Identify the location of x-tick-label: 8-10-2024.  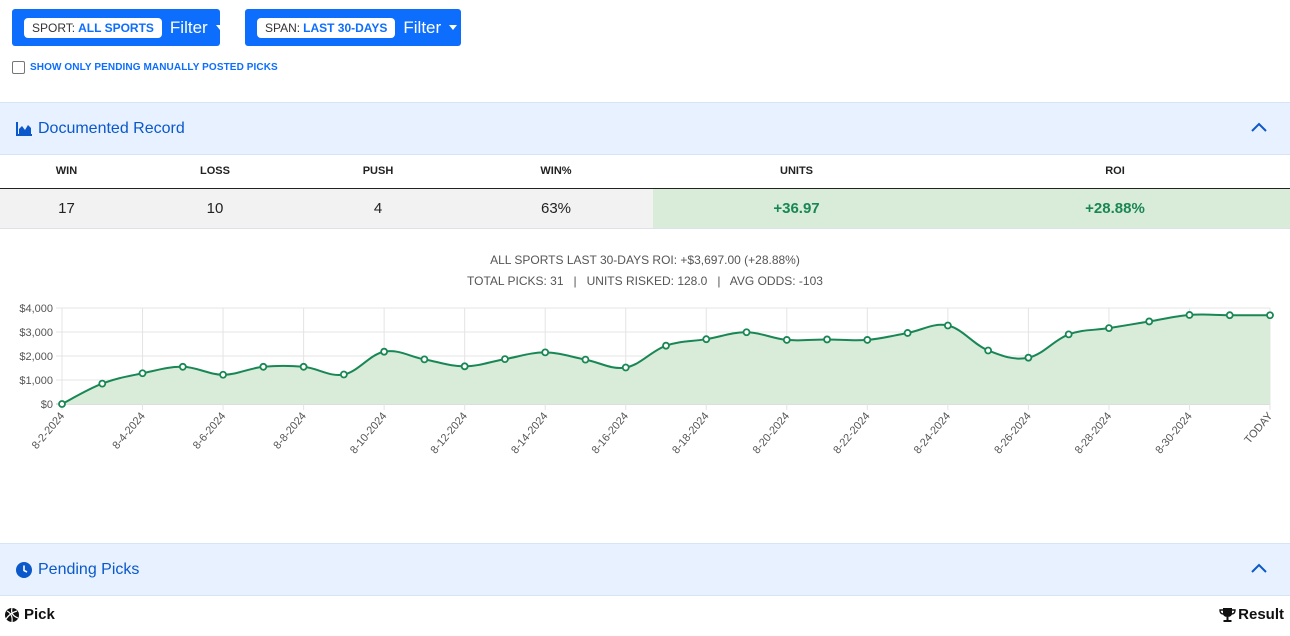
(368, 433).